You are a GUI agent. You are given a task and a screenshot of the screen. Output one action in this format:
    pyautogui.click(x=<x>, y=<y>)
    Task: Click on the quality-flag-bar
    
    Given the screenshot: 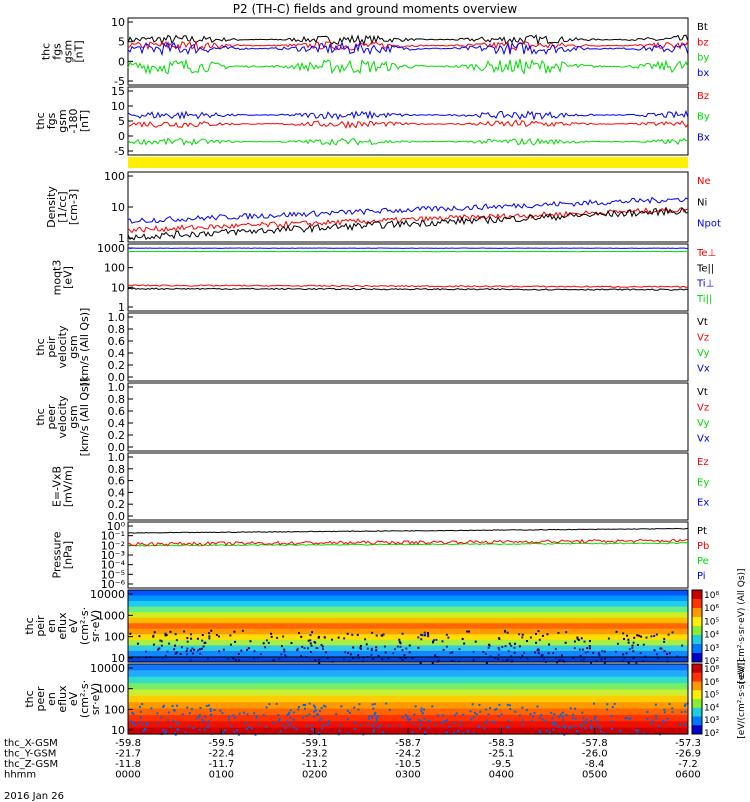 What is the action you would take?
    pyautogui.click(x=408, y=162)
    